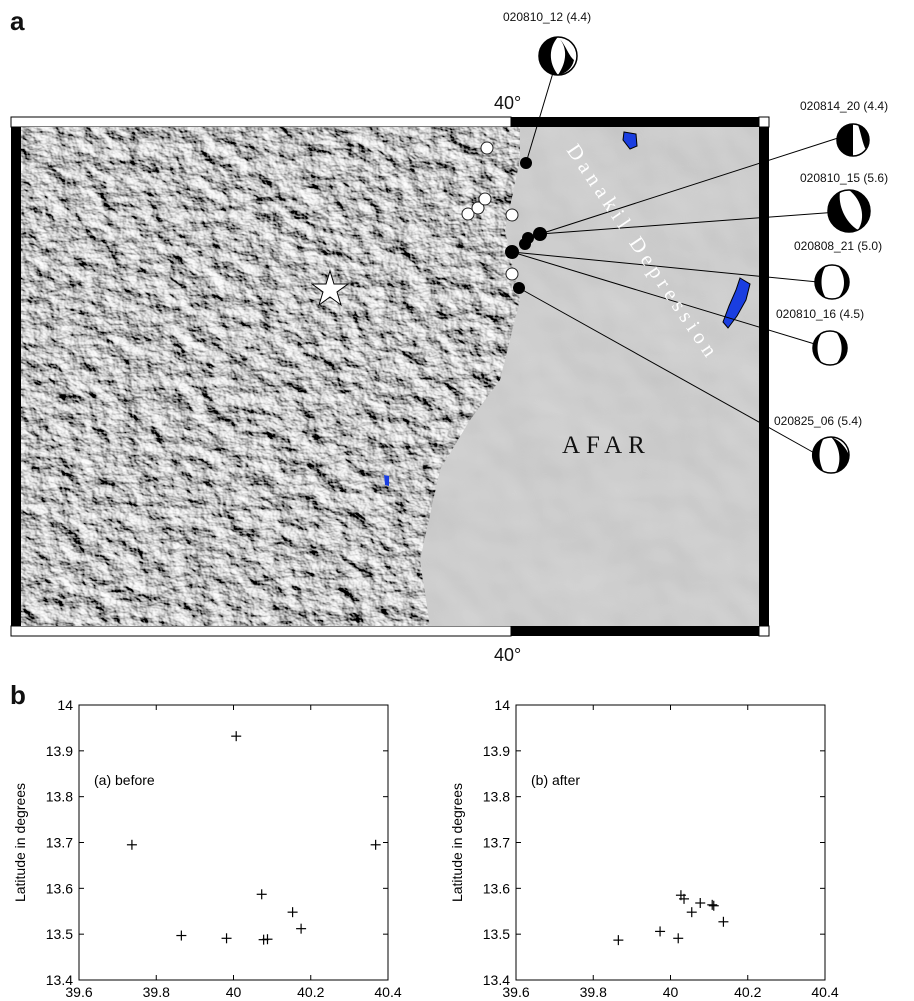 The width and height of the screenshot is (914, 1001). Describe the element at coordinates (124, 780) in the screenshot. I see `plot-annotation: (a) before` at that location.